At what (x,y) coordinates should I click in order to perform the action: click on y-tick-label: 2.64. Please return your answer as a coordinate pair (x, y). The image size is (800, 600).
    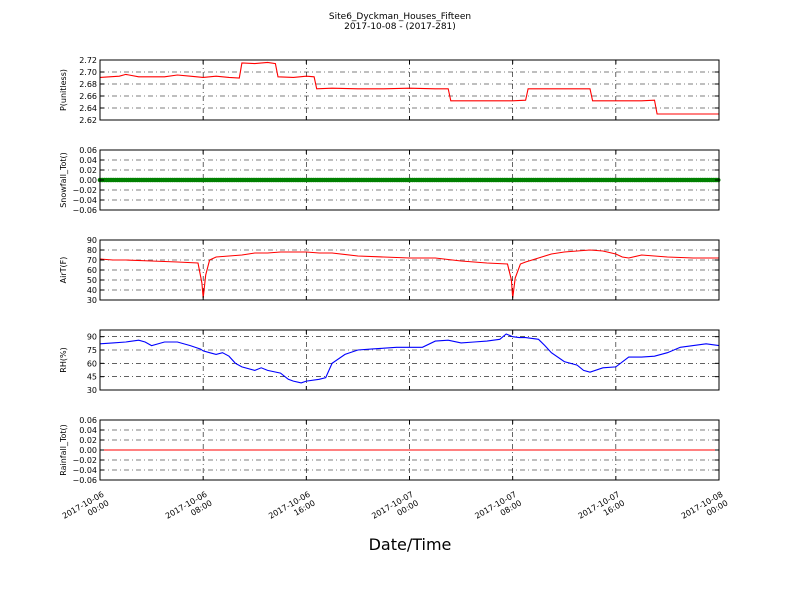
    Looking at the image, I should click on (88, 108).